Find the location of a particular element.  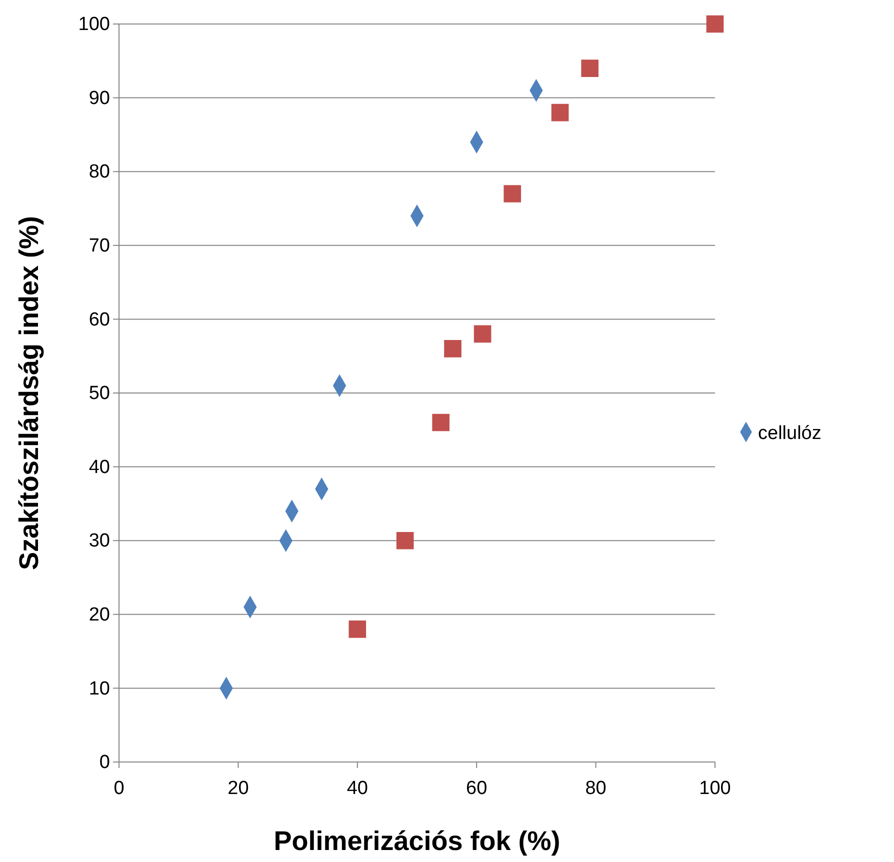

x-tick-label: 0 is located at coordinates (119, 788).